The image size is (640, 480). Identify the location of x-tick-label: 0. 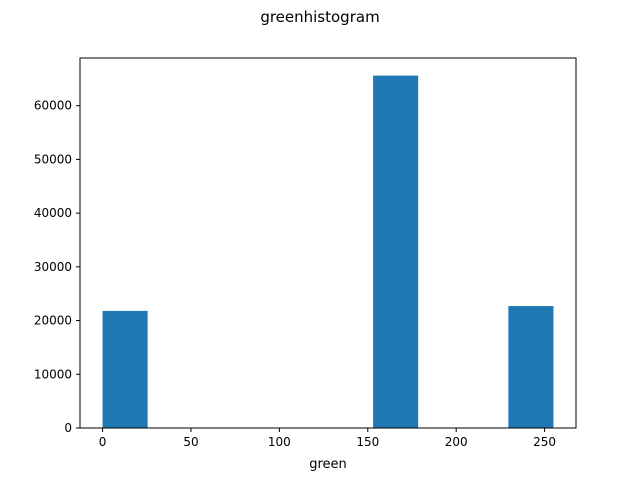
(103, 442).